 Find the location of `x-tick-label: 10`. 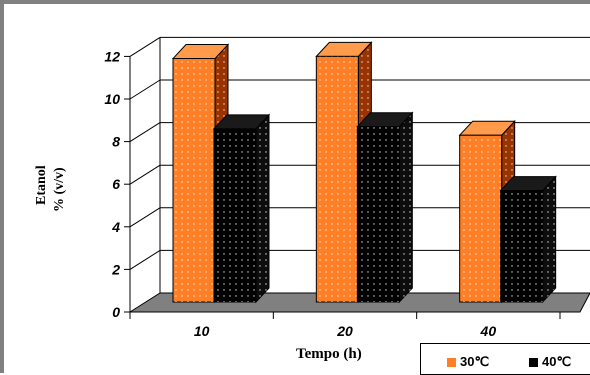

x-tick-label: 10 is located at coordinates (202, 331).